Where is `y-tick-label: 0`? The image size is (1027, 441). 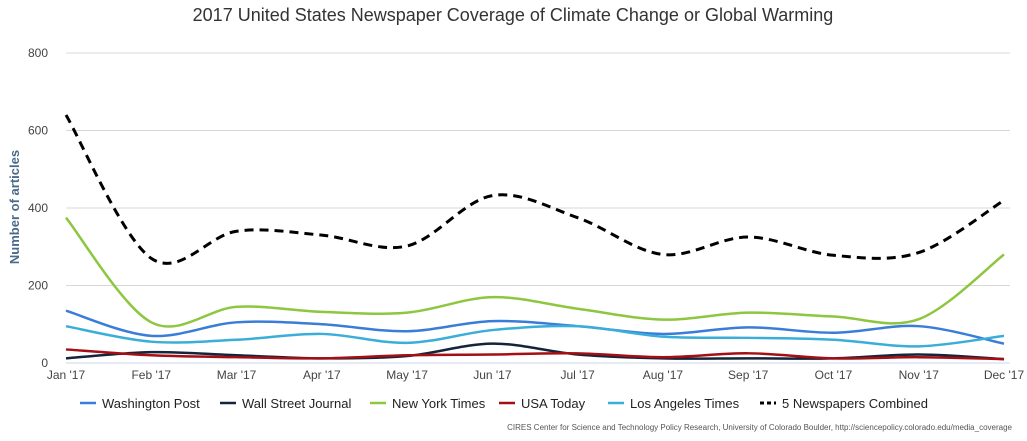
y-tick-label: 0 is located at coordinates (44, 363).